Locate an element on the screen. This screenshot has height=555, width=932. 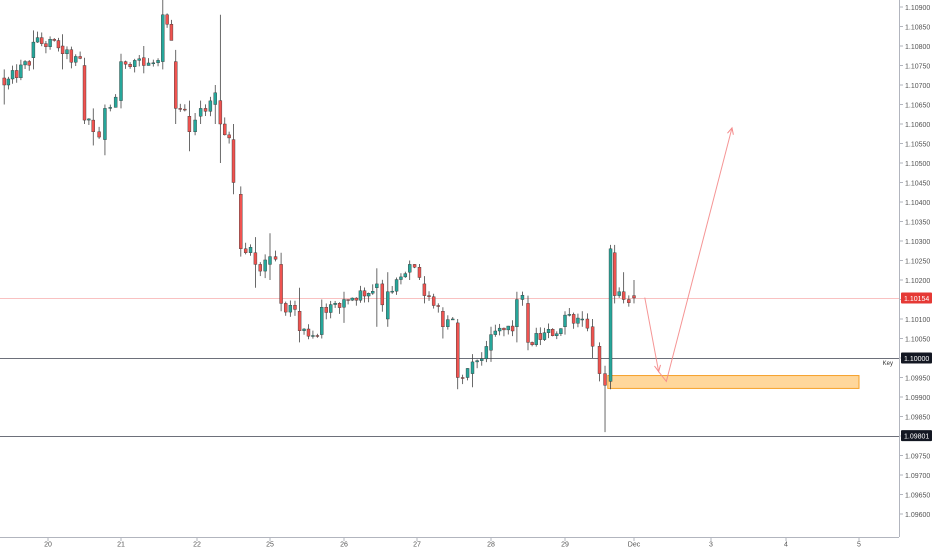
y-tick-label: 1.10450 is located at coordinates (917, 184).